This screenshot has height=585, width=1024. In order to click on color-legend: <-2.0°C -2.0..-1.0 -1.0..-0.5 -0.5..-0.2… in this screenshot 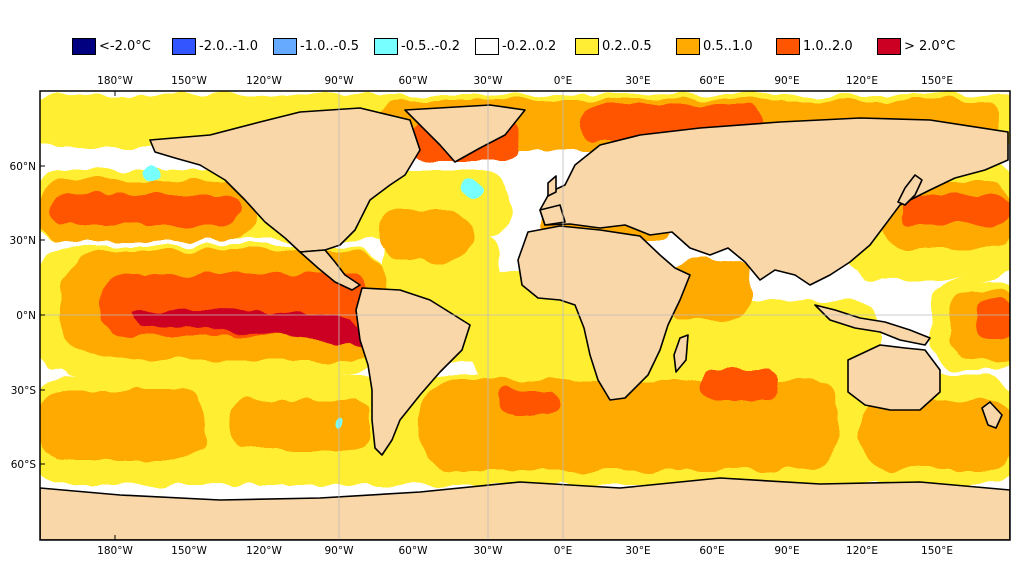, I will do `click(512, 46)`.